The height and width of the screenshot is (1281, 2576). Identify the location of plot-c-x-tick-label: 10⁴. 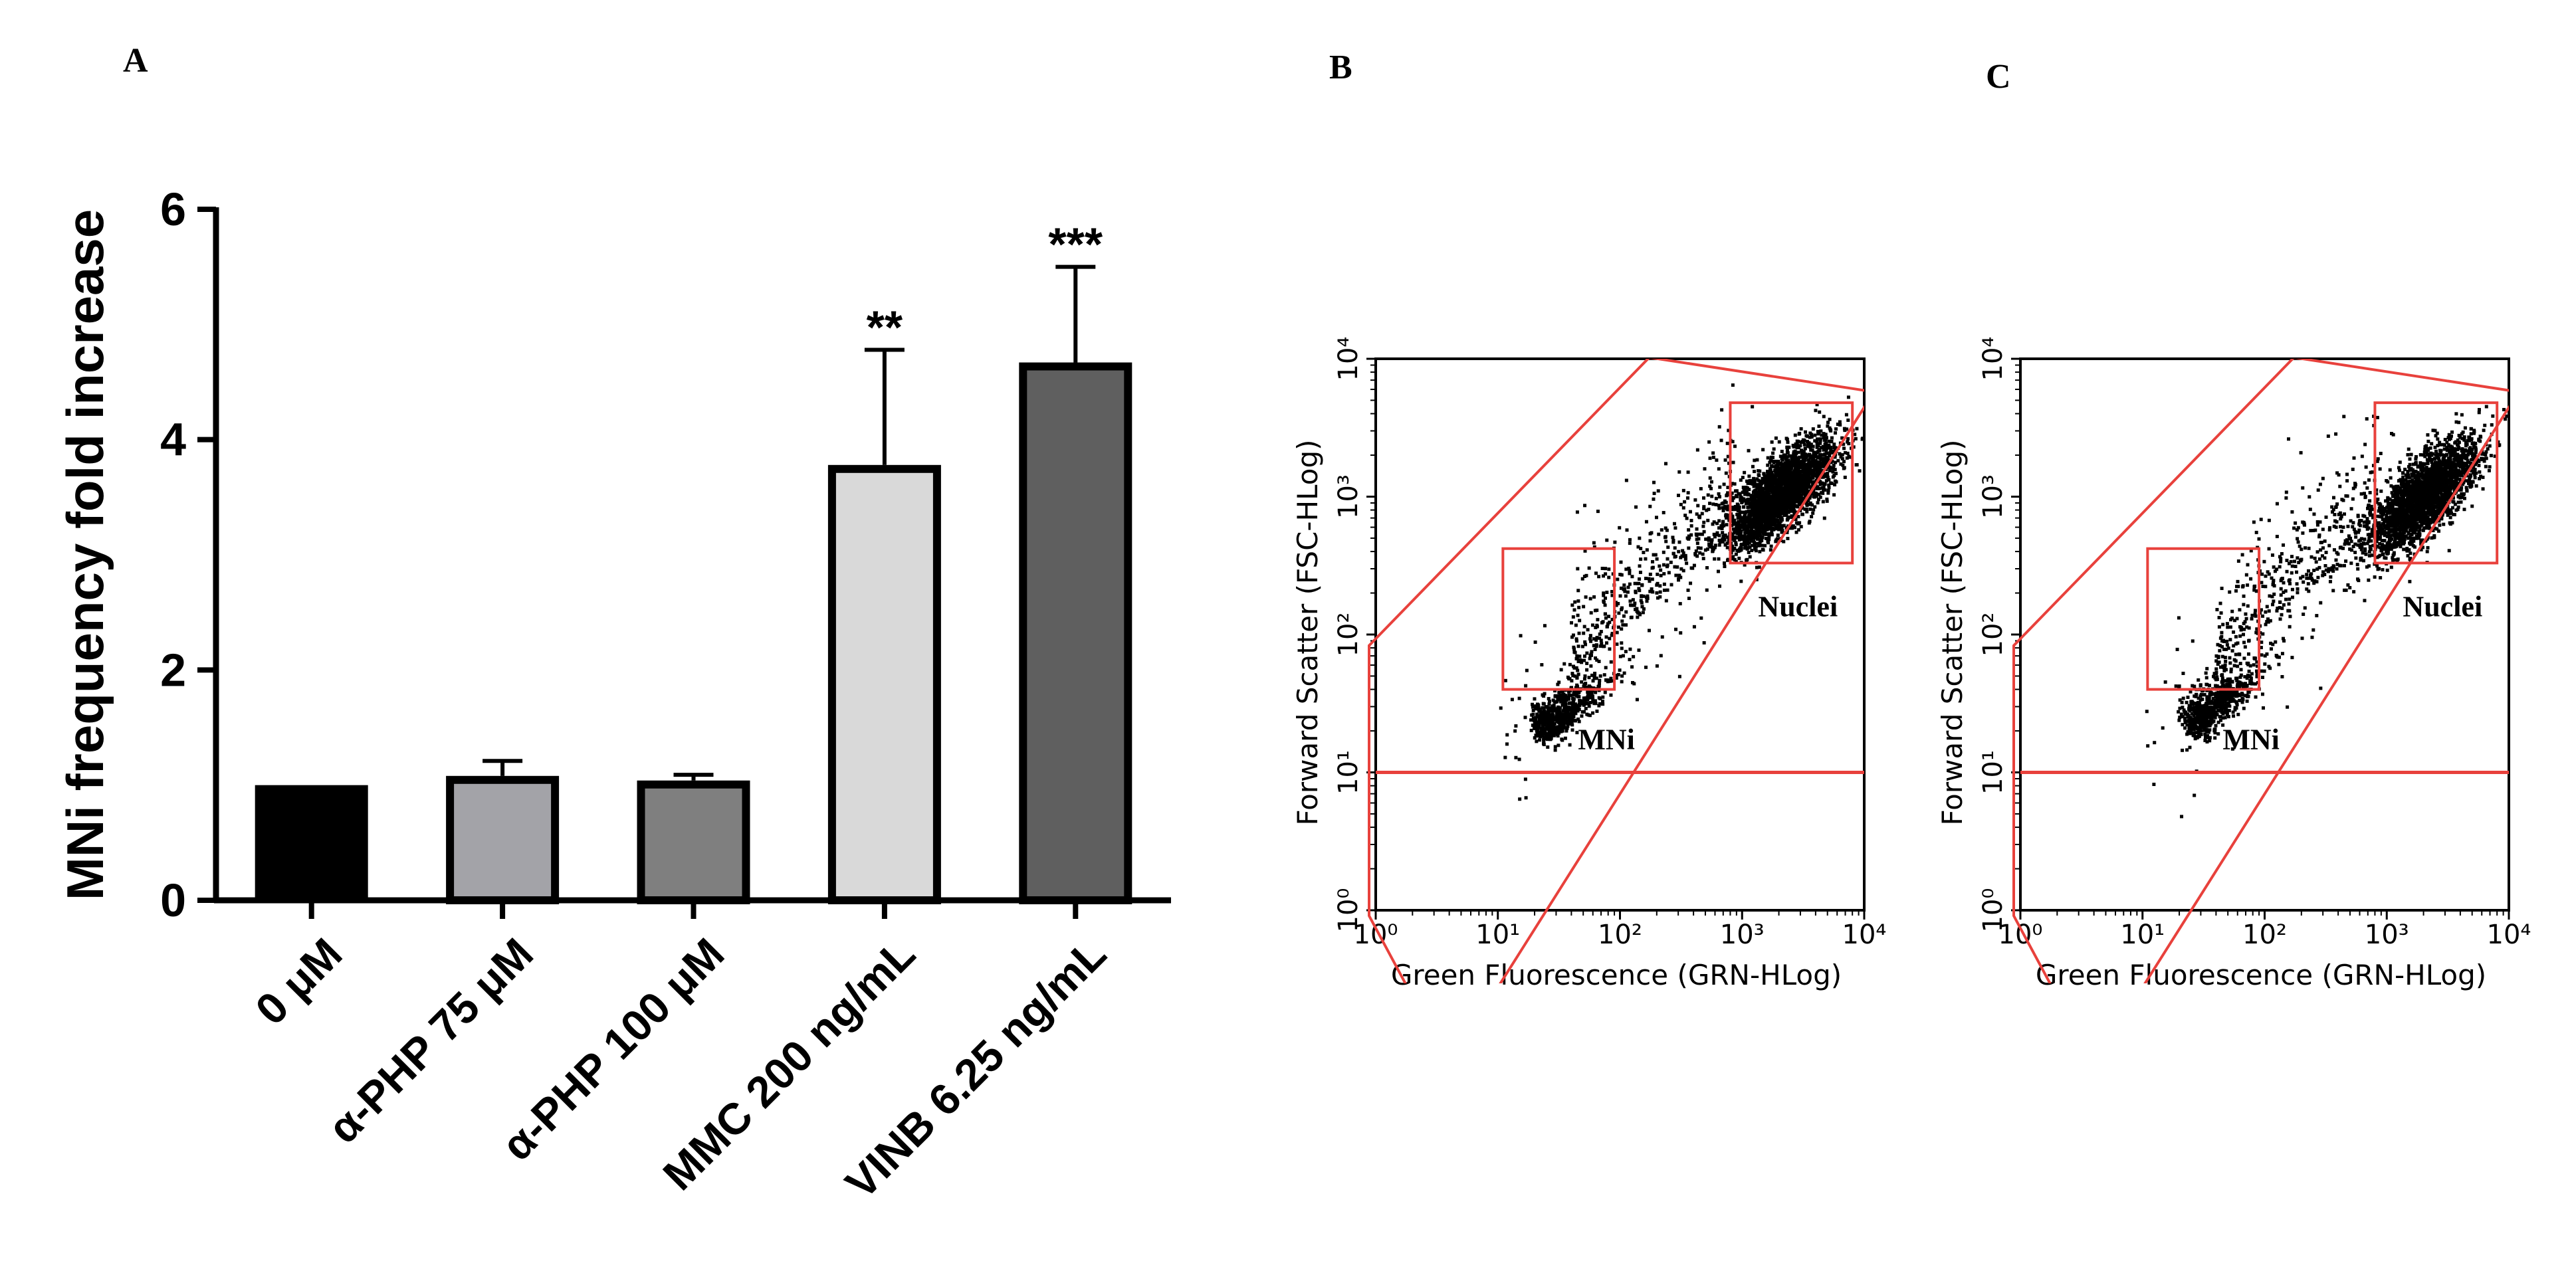
(2509, 935).